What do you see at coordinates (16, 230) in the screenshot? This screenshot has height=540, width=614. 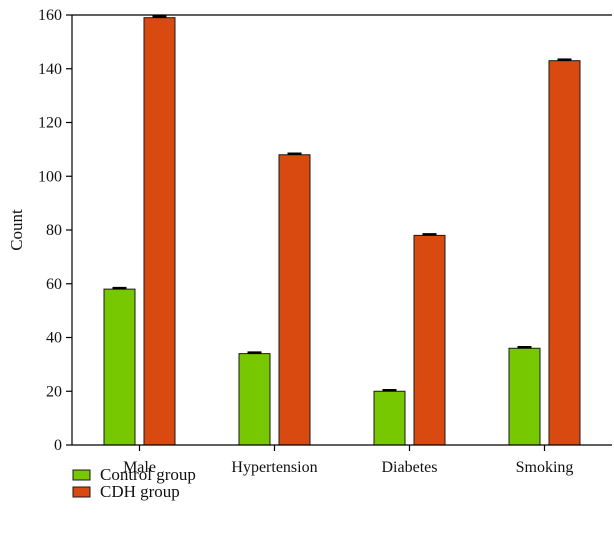 I see `y-axis-title: Count` at bounding box center [16, 230].